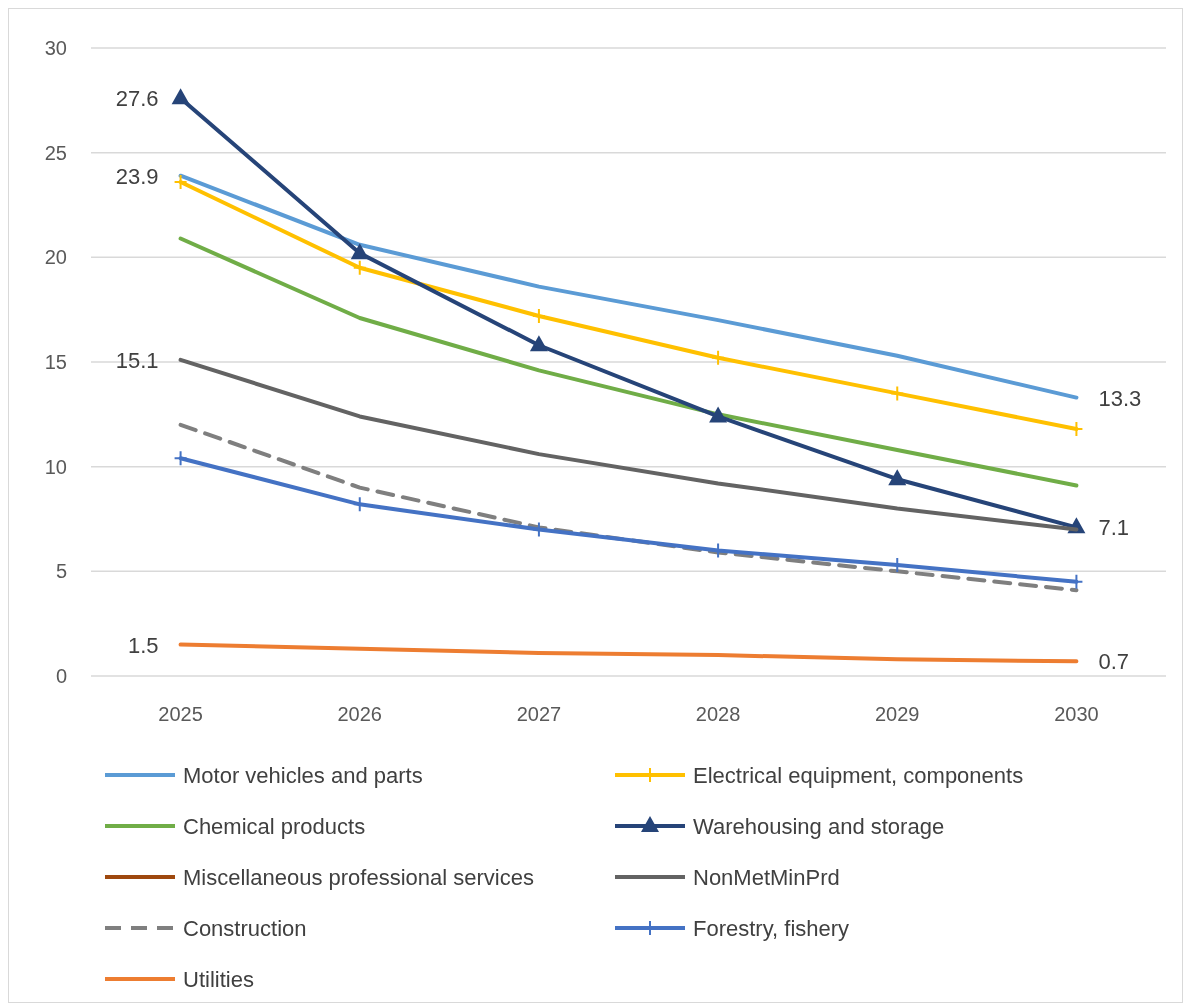 This screenshot has width=1183, height=1003. Describe the element at coordinates (218, 979) in the screenshot. I see `legend-label: Utilities` at that location.